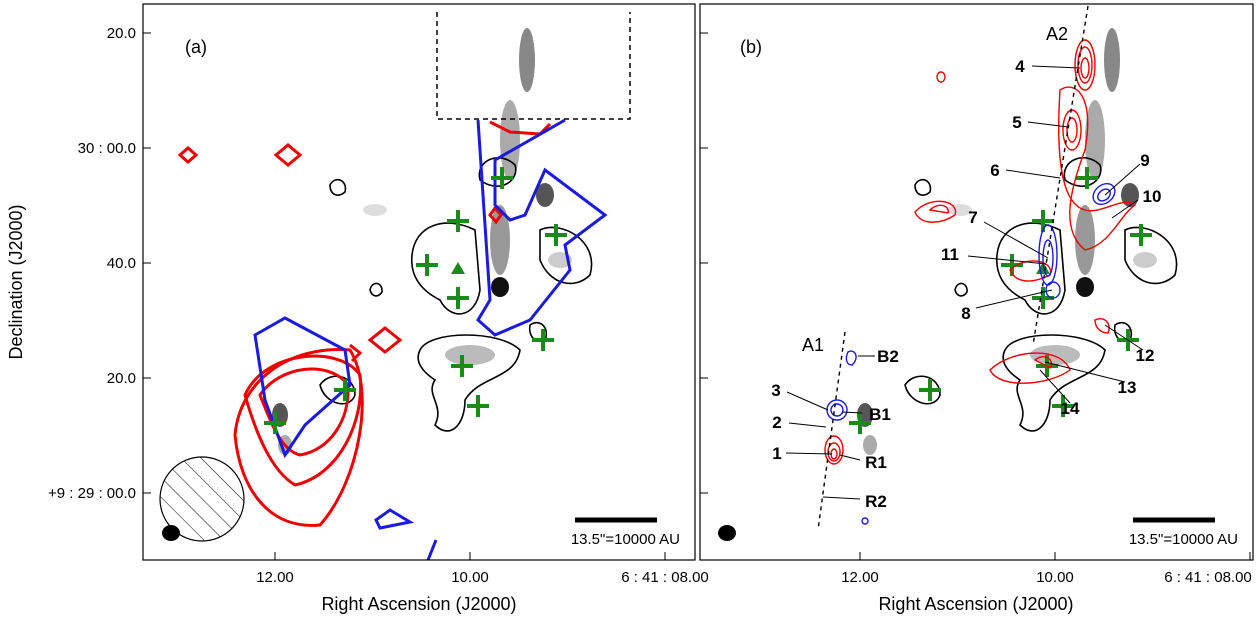 The height and width of the screenshot is (622, 1257). I want to click on annotation: B1, so click(880, 414).